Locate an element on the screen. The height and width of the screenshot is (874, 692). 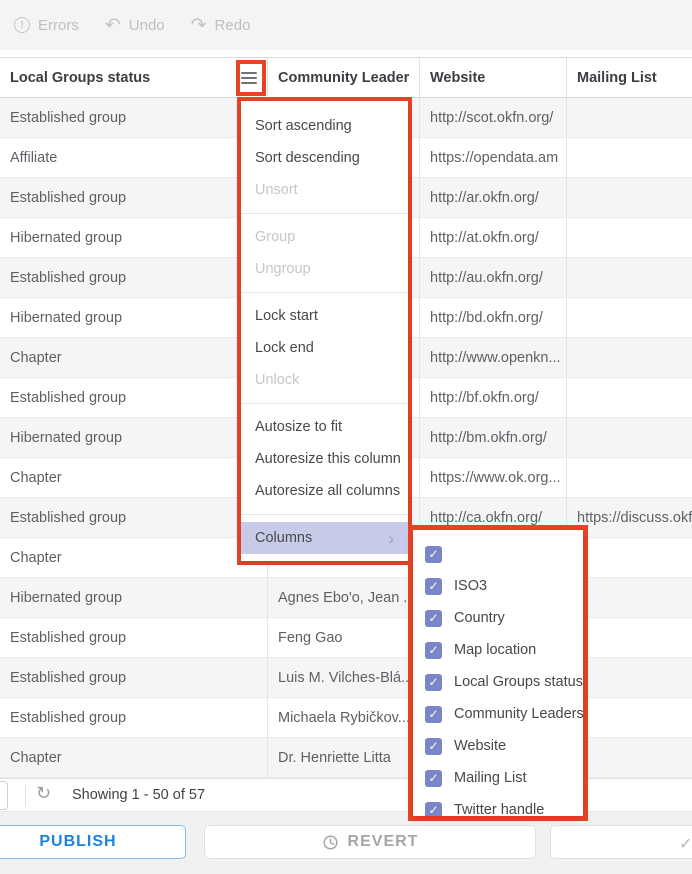
column-toggle-map-location: ✓ Map location is located at coordinates (498, 650).